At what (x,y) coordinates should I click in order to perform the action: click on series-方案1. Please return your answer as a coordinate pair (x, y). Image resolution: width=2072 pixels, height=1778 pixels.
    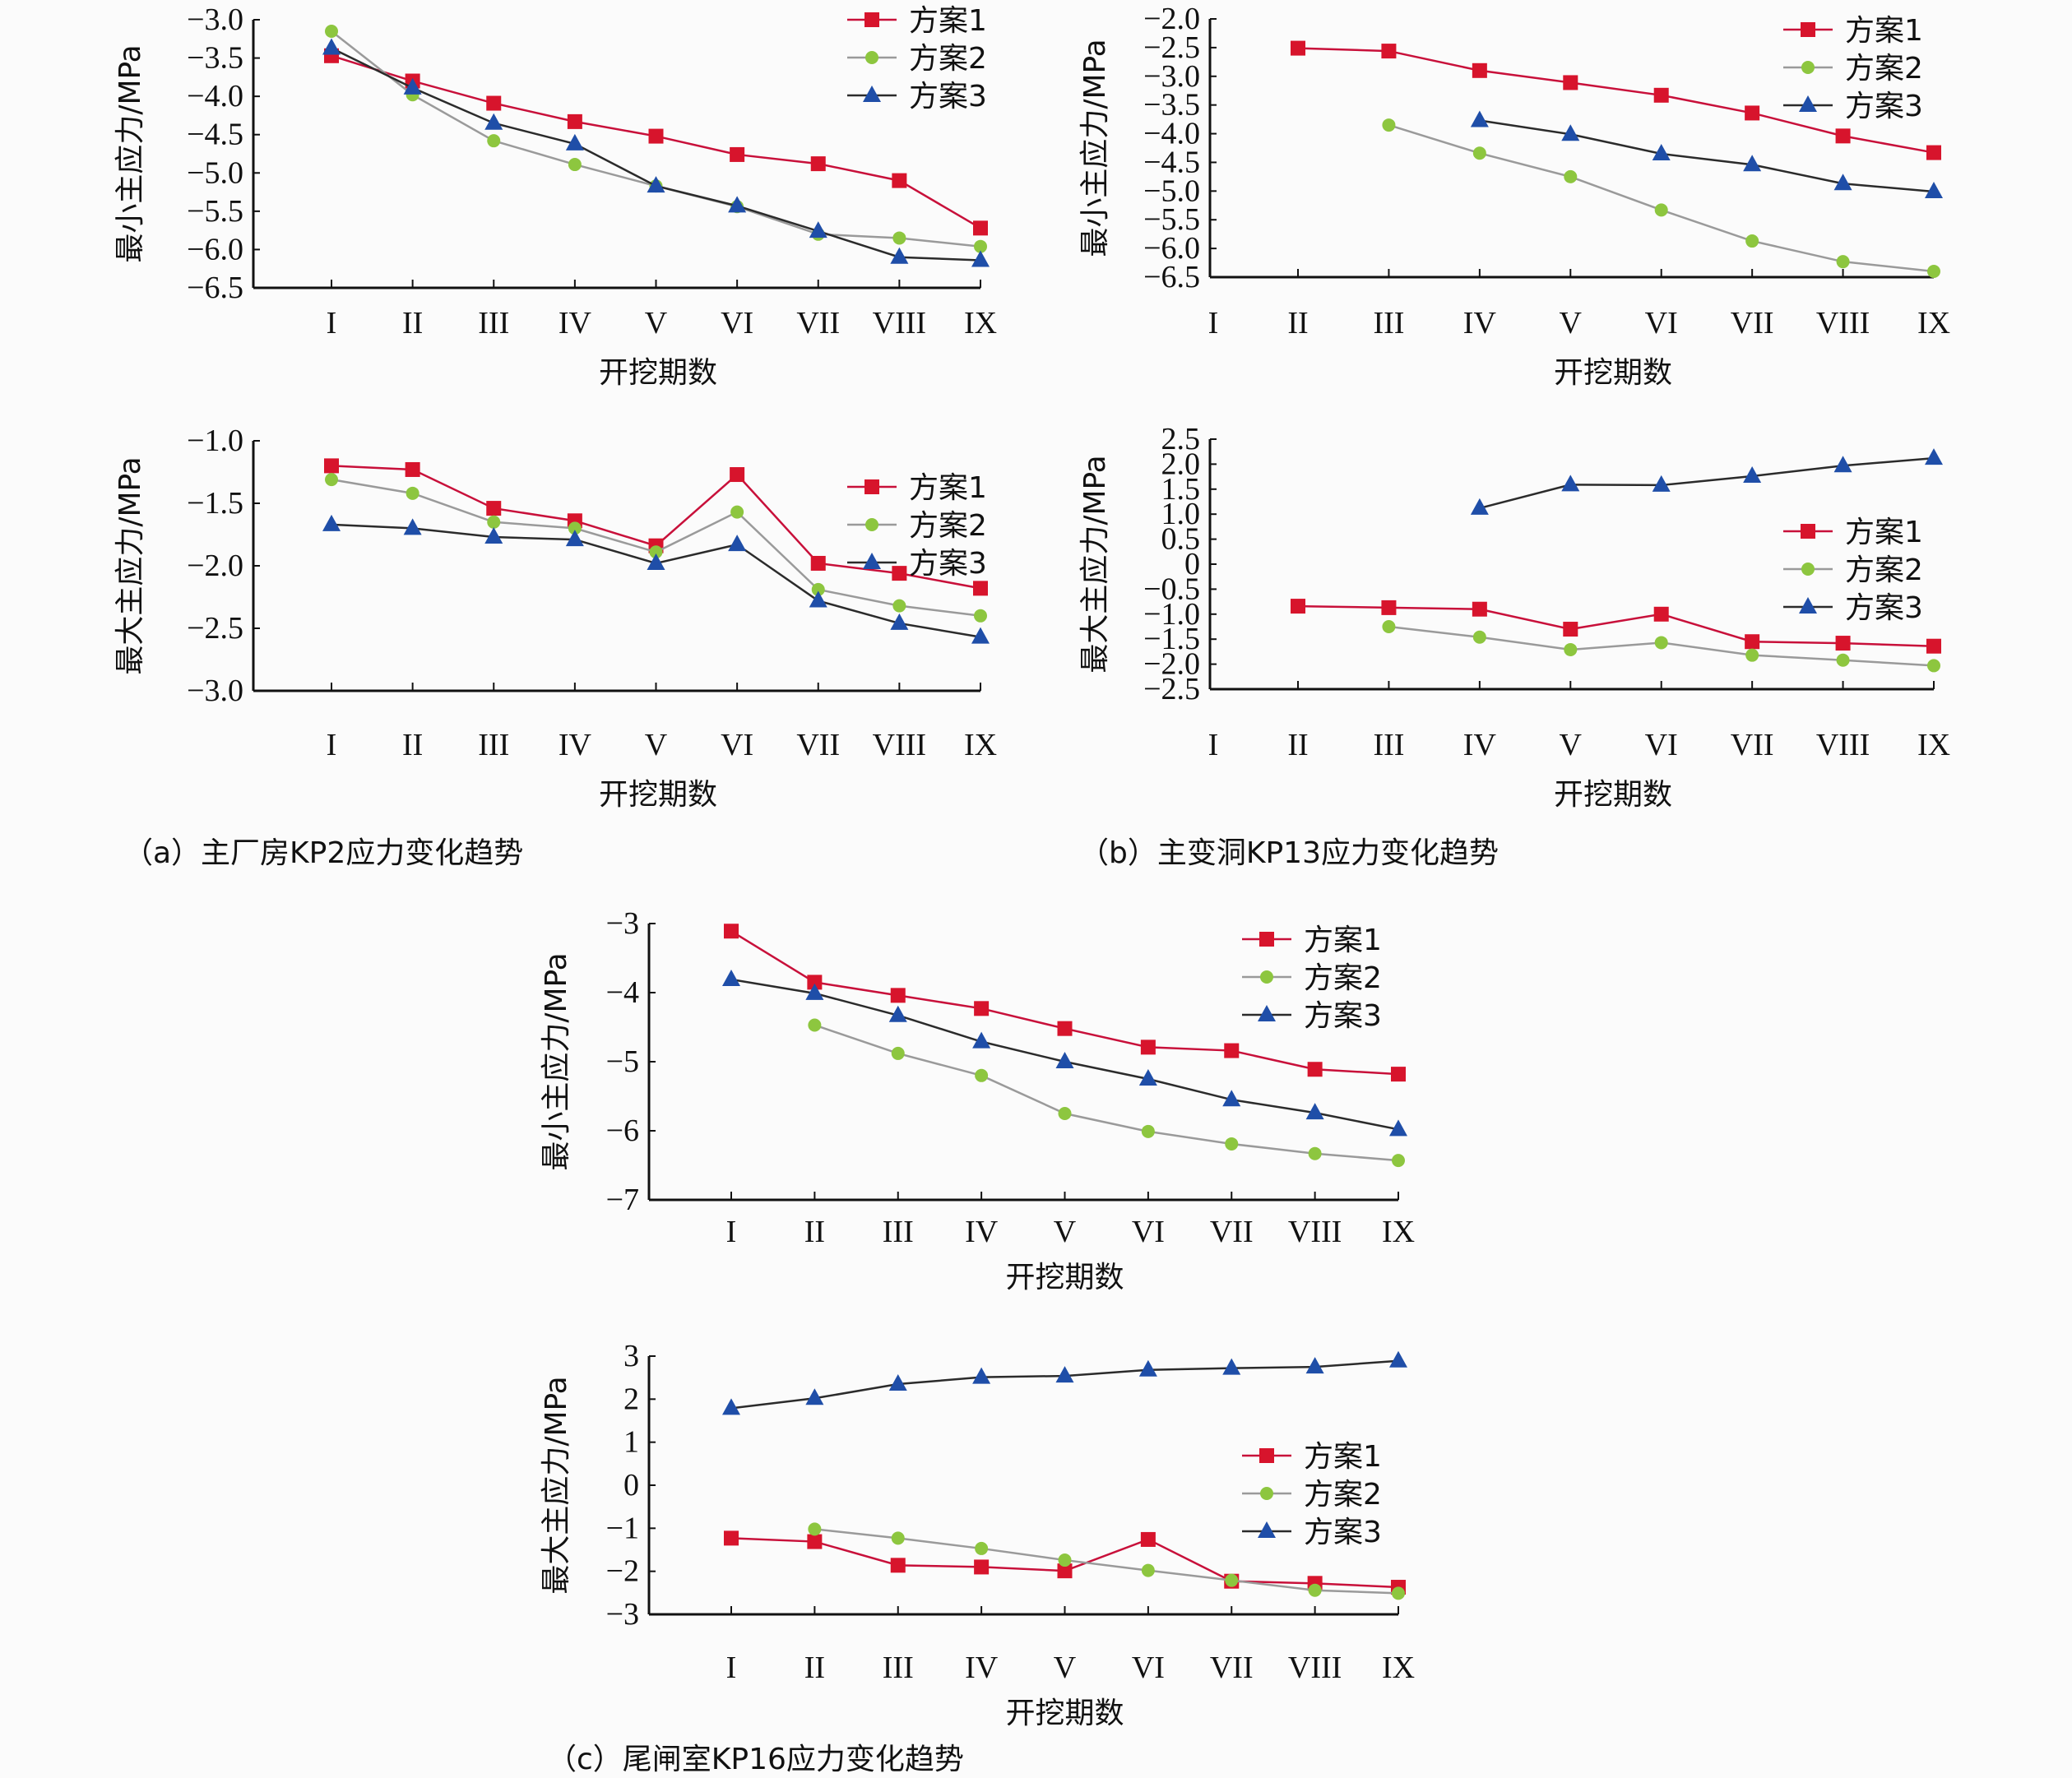
    Looking at the image, I should click on (1065, 1003).